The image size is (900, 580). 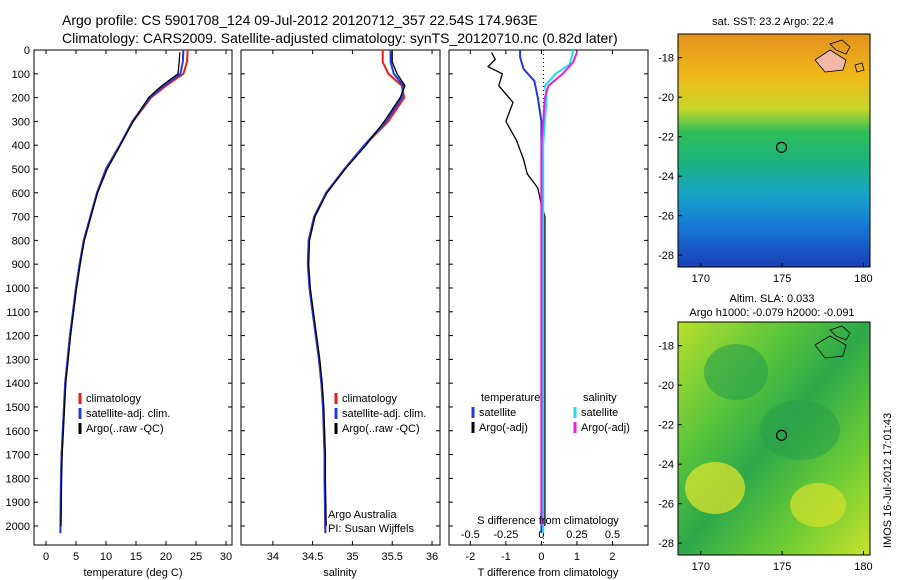 I want to click on salinity-series, so click(x=356, y=292).